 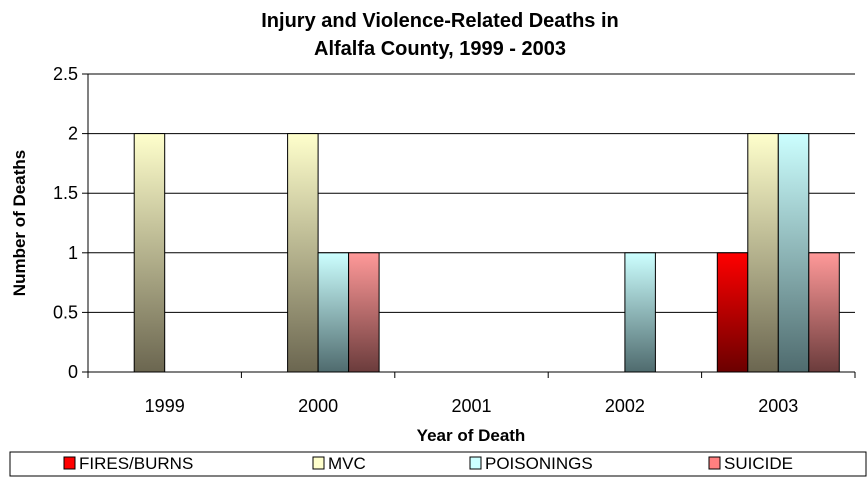 What do you see at coordinates (763, 253) in the screenshot?
I see `bar-mvc-2003` at bounding box center [763, 253].